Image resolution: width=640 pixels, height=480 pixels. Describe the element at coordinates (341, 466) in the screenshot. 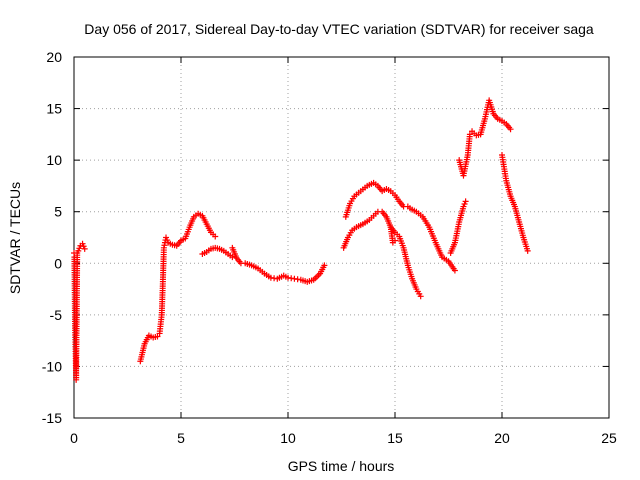

I see `x-axis-label: GPS time / hours` at that location.